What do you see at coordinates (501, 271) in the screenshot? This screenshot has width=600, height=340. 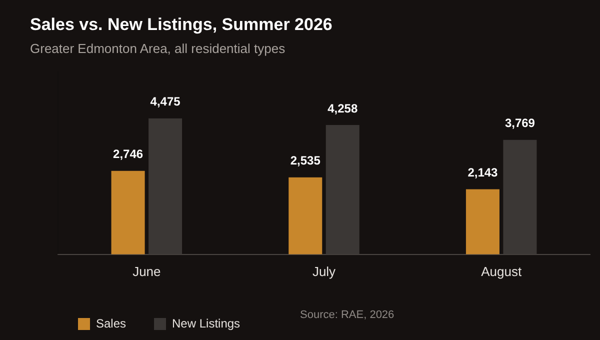 I see `x-tick-label: August` at bounding box center [501, 271].